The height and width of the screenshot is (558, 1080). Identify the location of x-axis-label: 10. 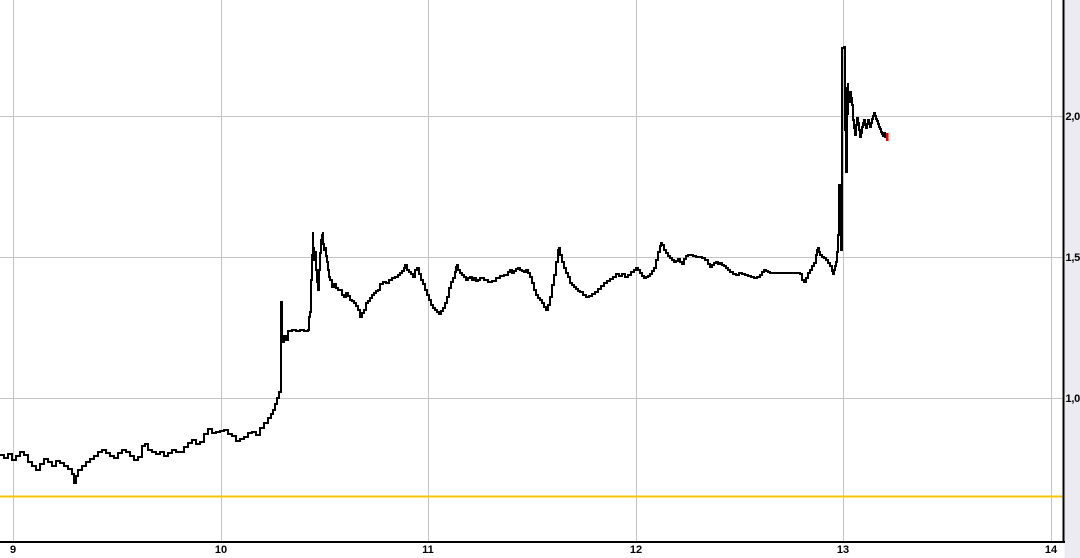
(221, 550).